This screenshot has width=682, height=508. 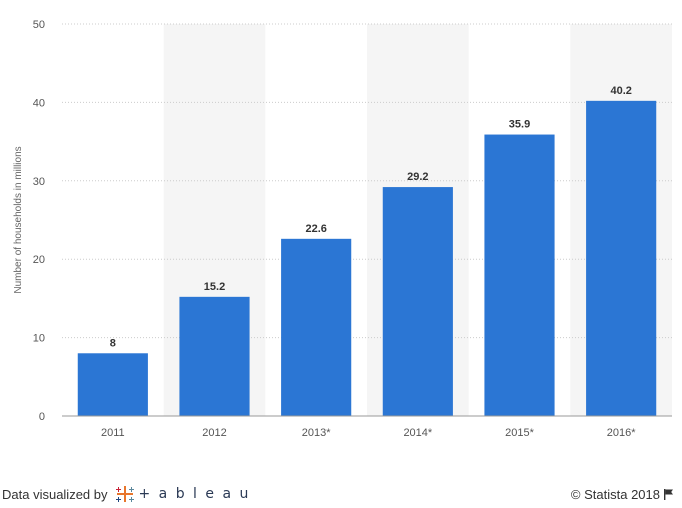 What do you see at coordinates (417, 433) in the screenshot?
I see `x-tick-label: 2014*` at bounding box center [417, 433].